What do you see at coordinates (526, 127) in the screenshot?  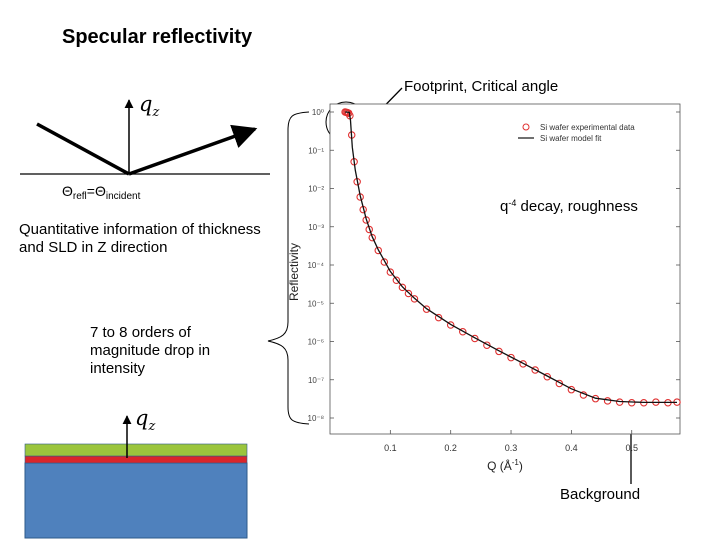 I see `legend-marker-data` at bounding box center [526, 127].